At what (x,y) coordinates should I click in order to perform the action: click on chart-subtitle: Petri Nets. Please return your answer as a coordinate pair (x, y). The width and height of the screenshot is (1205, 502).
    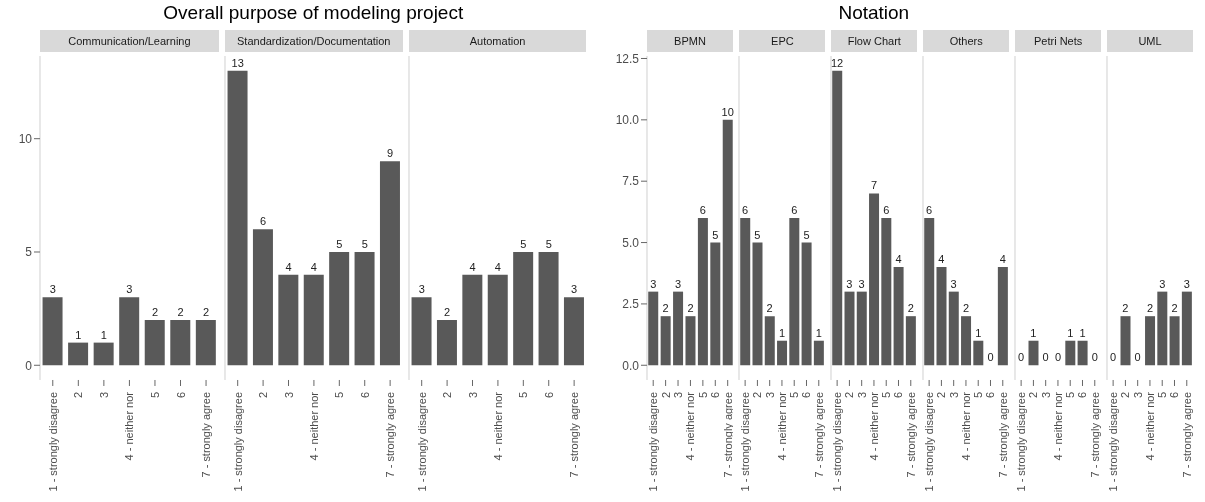
    Looking at the image, I should click on (1058, 41).